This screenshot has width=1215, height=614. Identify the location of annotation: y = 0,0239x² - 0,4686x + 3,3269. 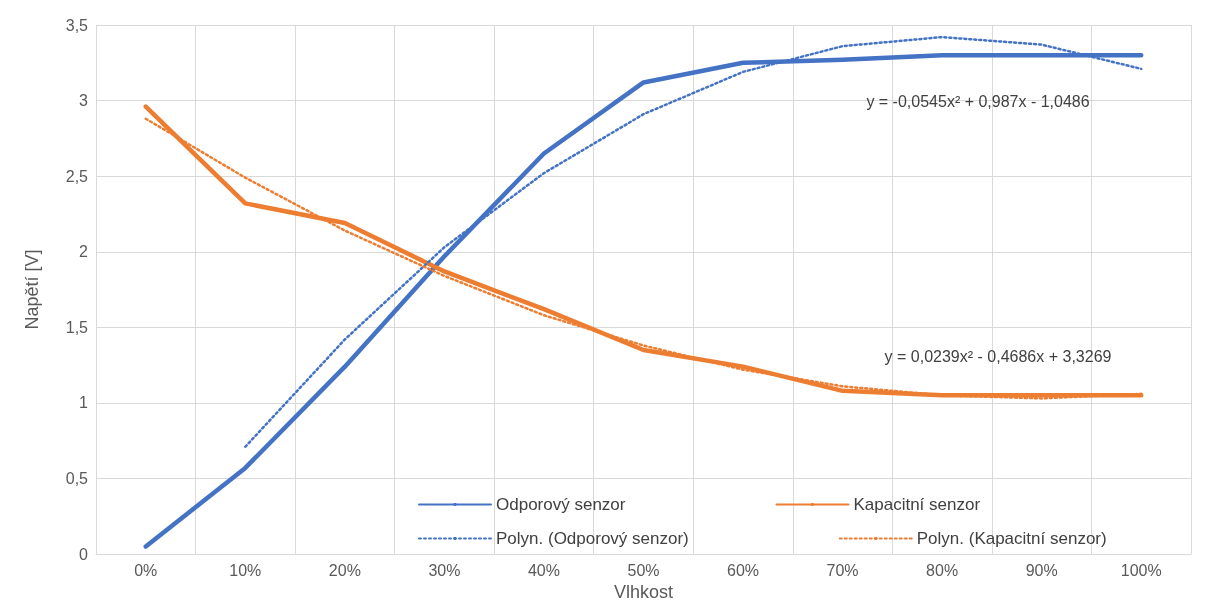
(998, 356).